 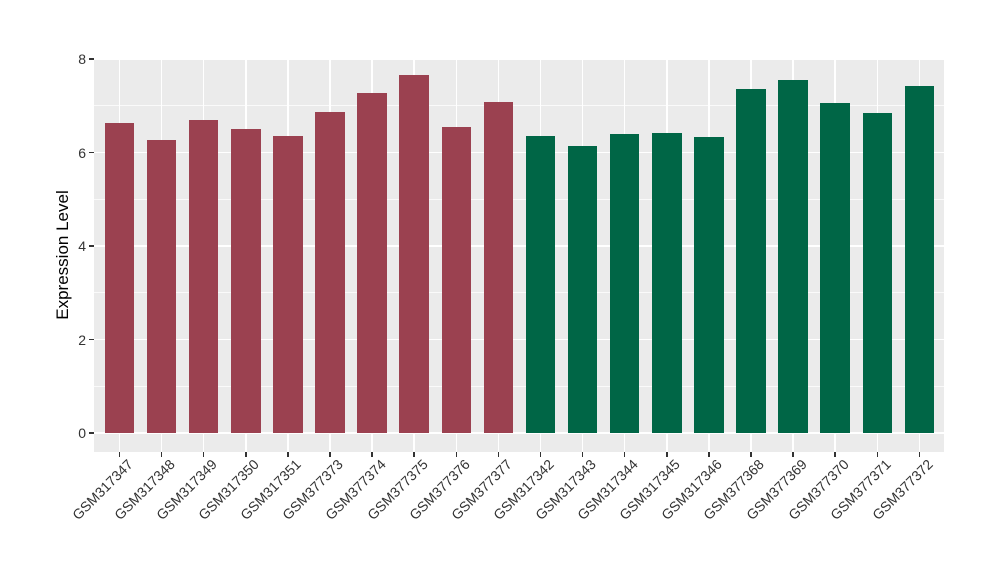 What do you see at coordinates (919, 259) in the screenshot?
I see `bar-GSM377372` at bounding box center [919, 259].